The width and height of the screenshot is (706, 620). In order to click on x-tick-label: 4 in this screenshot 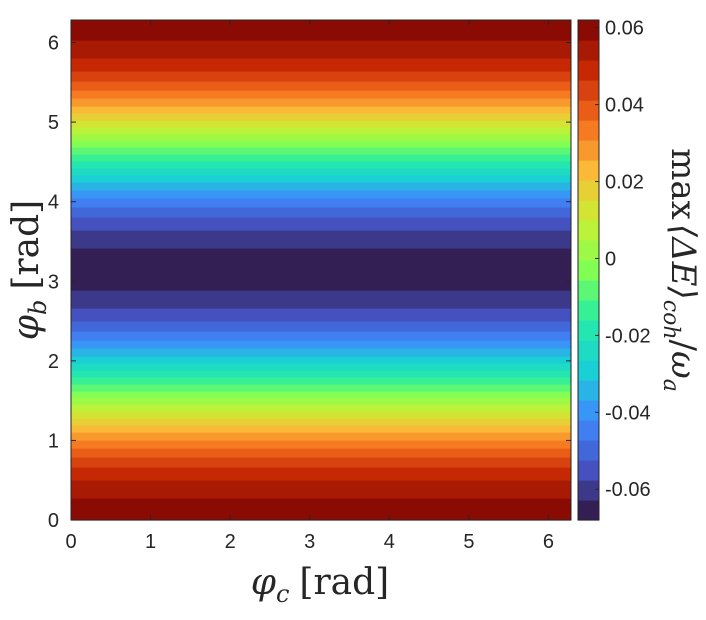, I will do `click(389, 542)`.